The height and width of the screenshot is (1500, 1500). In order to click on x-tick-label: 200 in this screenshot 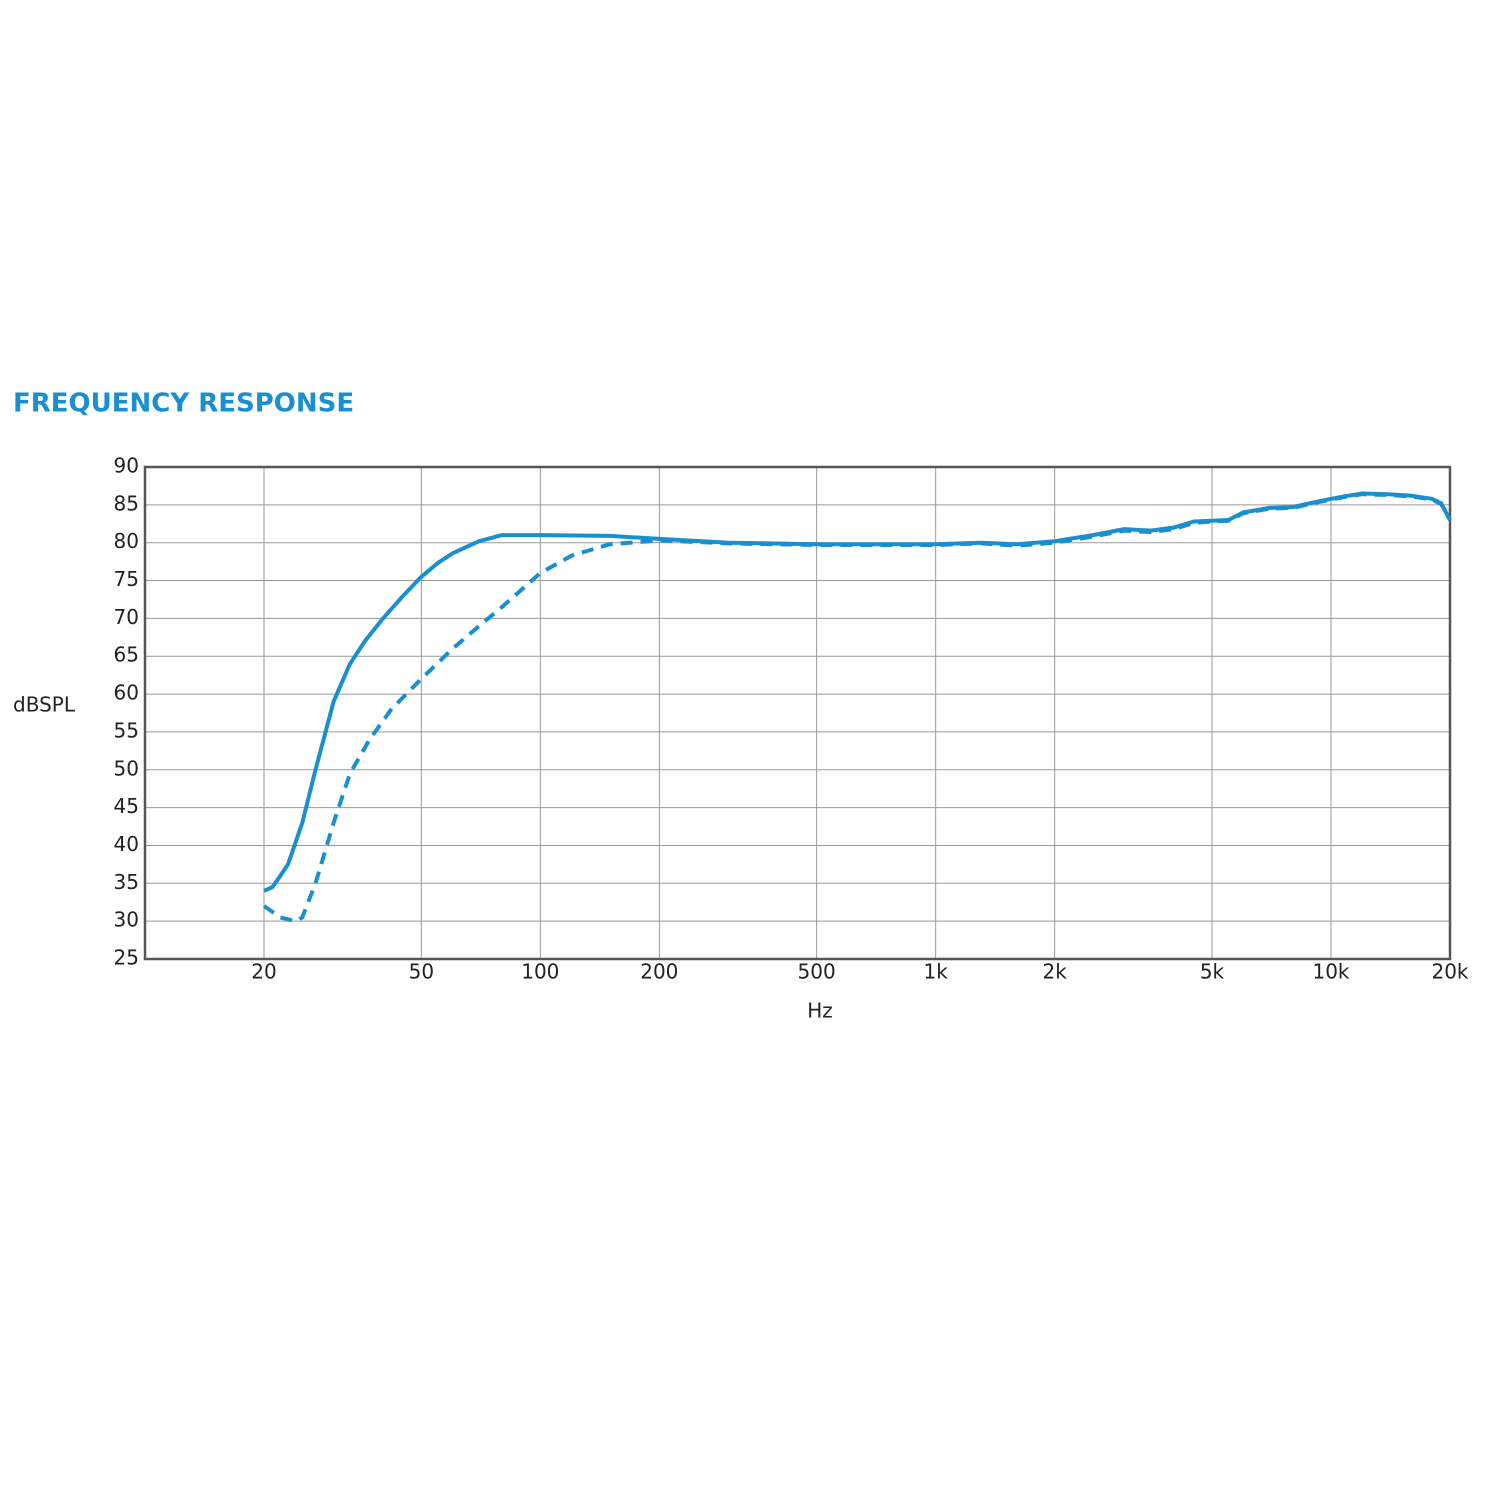, I will do `click(659, 972)`.